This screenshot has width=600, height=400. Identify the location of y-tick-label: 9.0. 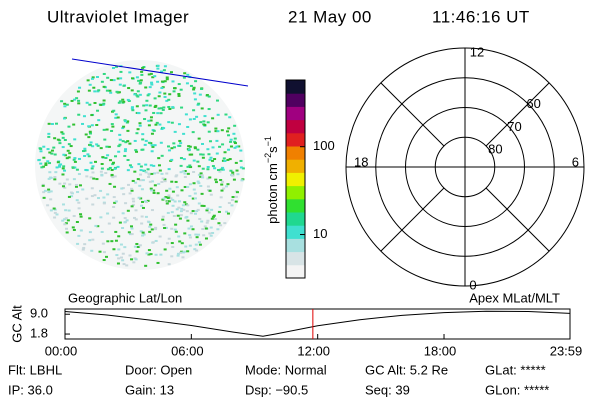
(39, 313).